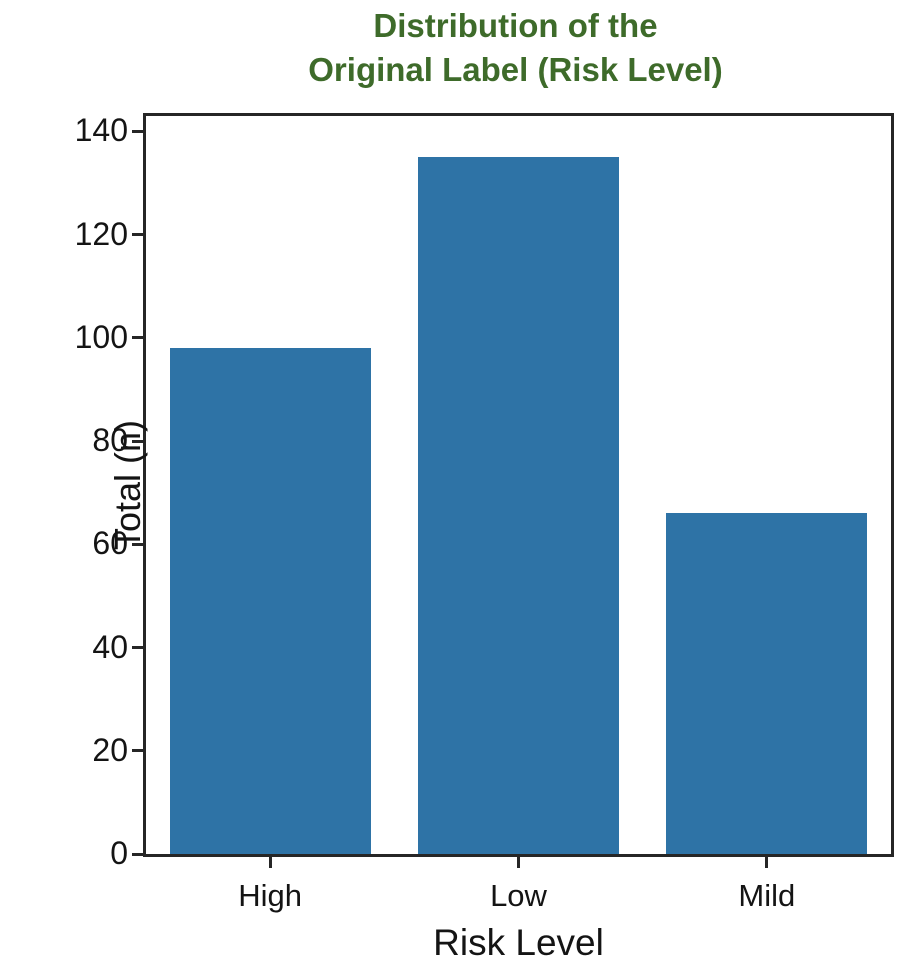  I want to click on y-tick-label: 80, so click(110, 439).